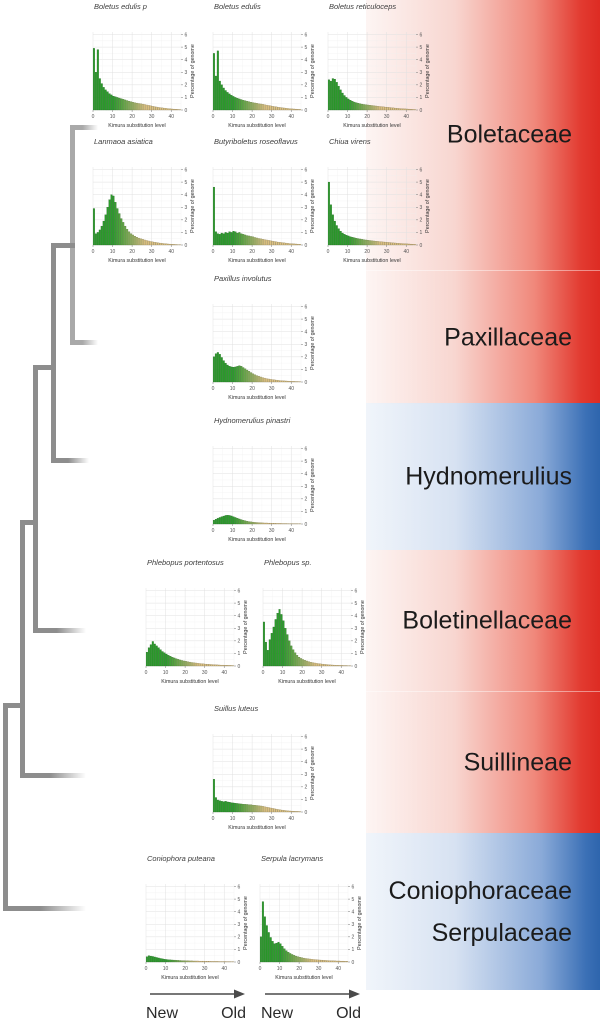 The width and height of the screenshot is (600, 1019). Describe the element at coordinates (53, 775) in the screenshot. I see `tip-suillineae` at that location.